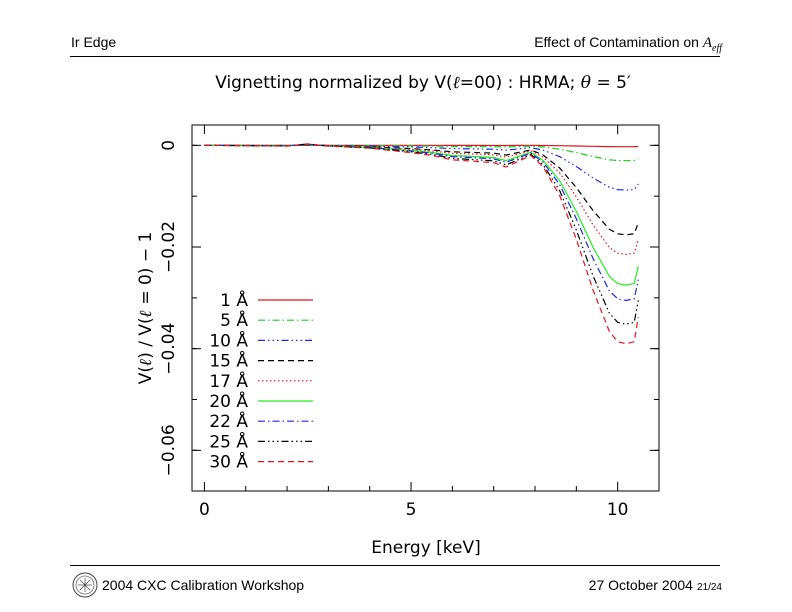 Image resolution: width=792 pixels, height=612 pixels. What do you see at coordinates (426, 548) in the screenshot?
I see `x-axis-label: Energy [keV]` at bounding box center [426, 548].